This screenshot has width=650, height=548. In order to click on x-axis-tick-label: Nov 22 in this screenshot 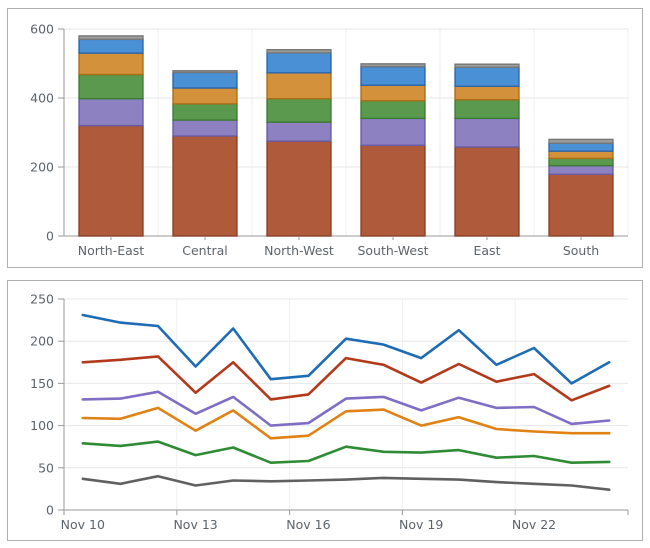, I will do `click(534, 524)`.